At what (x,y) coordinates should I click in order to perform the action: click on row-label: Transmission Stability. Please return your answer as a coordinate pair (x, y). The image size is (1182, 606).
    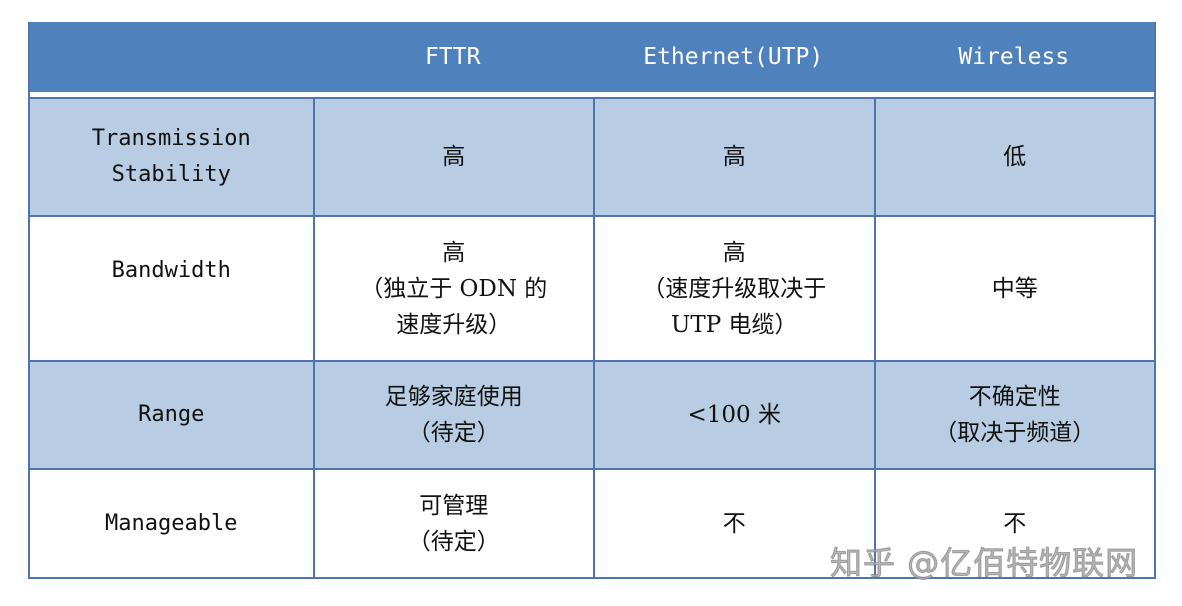
    Looking at the image, I should click on (171, 156).